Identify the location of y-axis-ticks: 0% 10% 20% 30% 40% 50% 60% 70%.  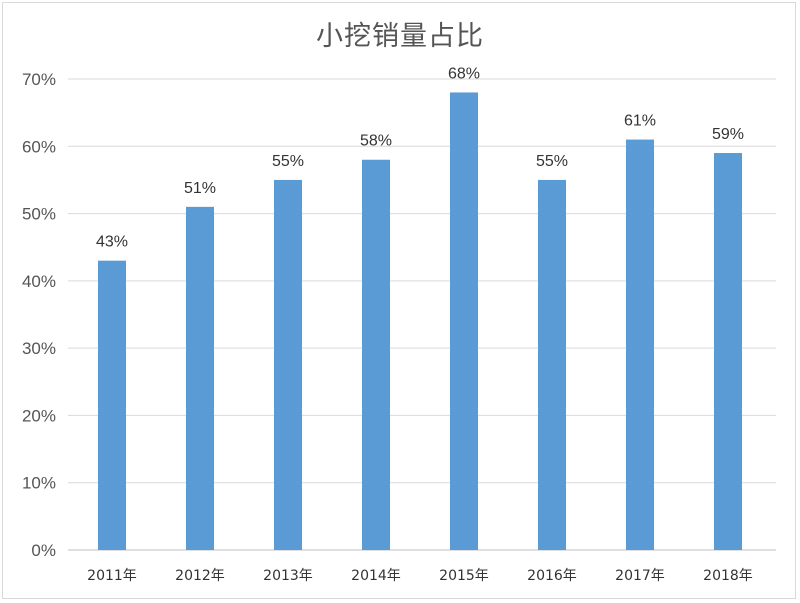
(39, 315).